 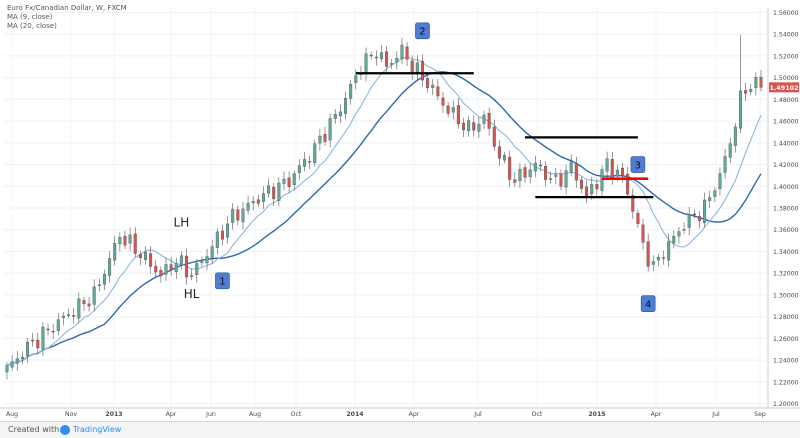 What do you see at coordinates (638, 164) in the screenshot?
I see `annotation-box-3: 3` at bounding box center [638, 164].